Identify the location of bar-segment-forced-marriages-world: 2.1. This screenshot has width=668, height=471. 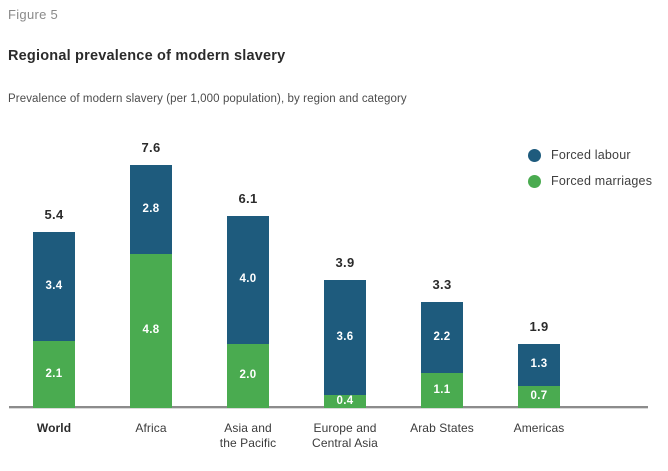
(54, 374).